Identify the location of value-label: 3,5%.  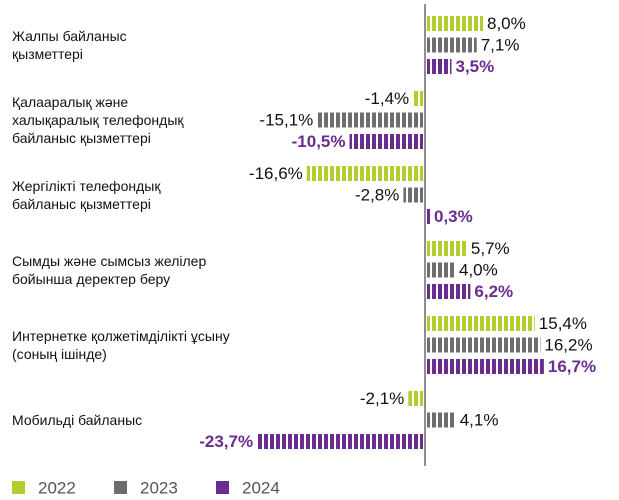
(475, 66).